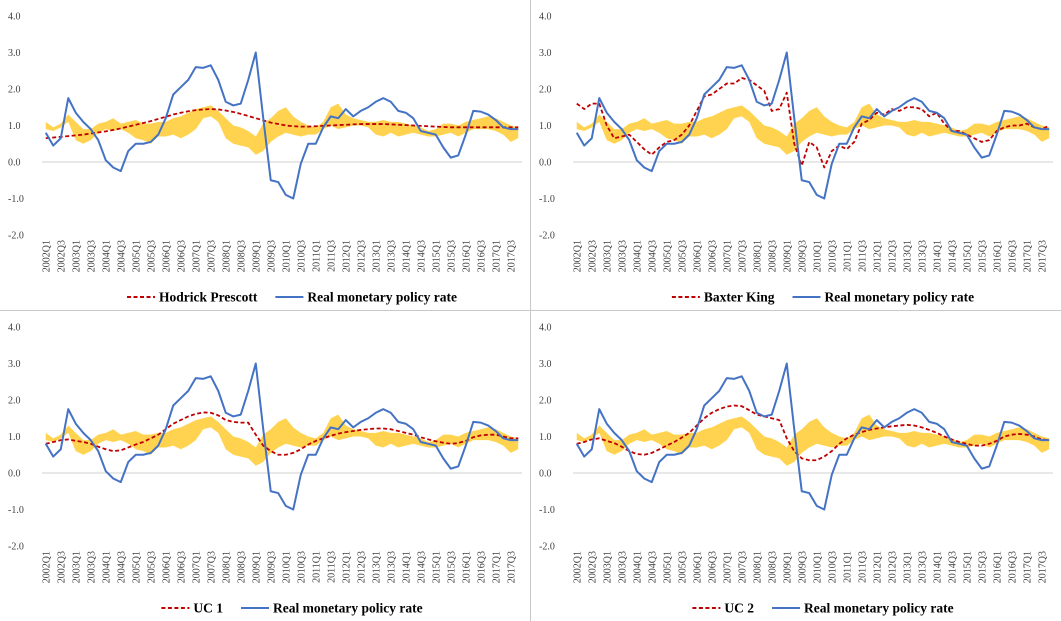 Image resolution: width=1061 pixels, height=621 pixels. What do you see at coordinates (622, 567) in the screenshot?
I see `x-tick-label: 2003Q3` at bounding box center [622, 567].